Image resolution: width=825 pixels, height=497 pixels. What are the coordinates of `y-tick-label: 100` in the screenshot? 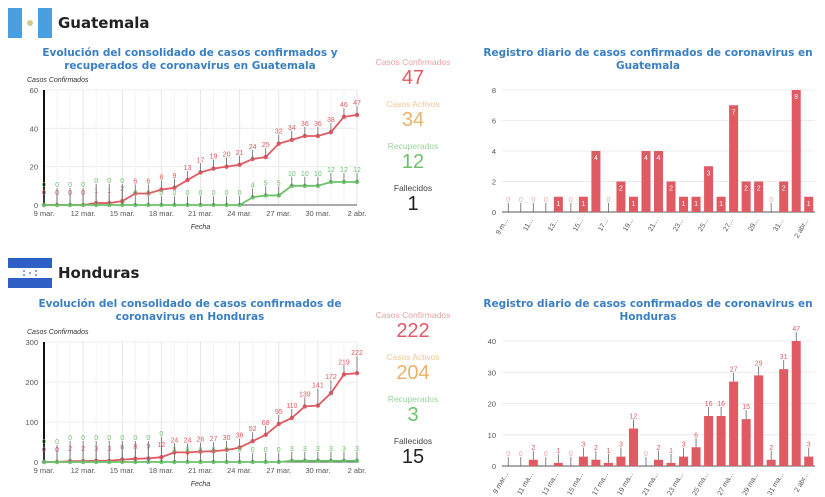 It's located at (31, 422).